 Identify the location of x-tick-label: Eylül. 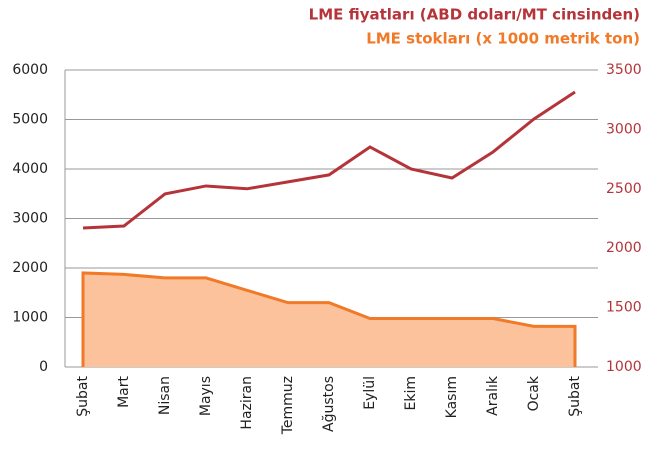
(370, 393).